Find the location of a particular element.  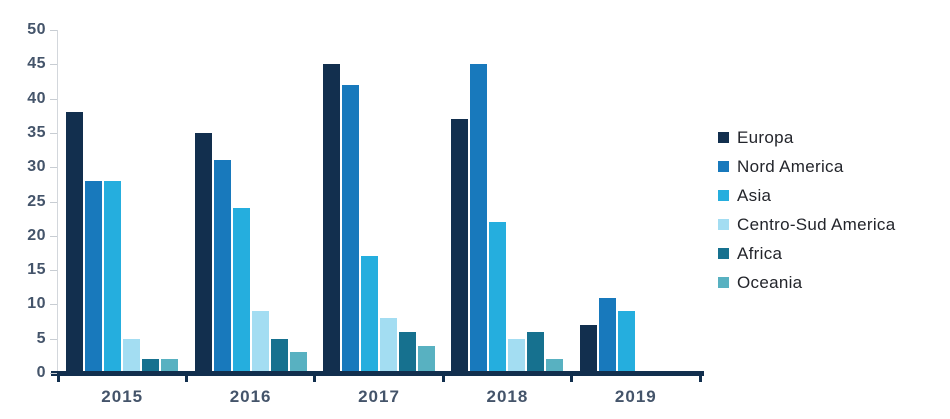

legend-item-oceania: Oceania is located at coordinates (806, 282).